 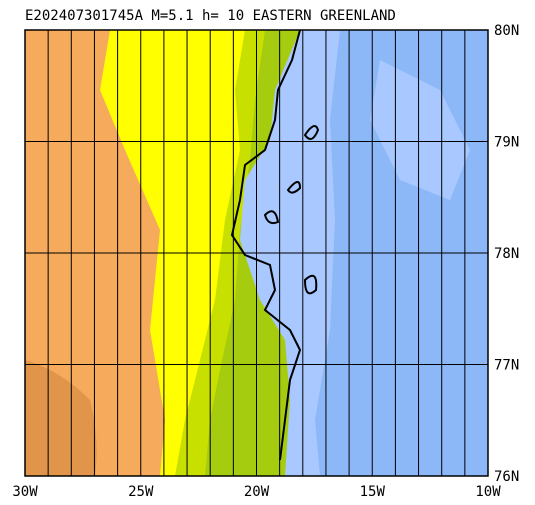 What do you see at coordinates (488, 492) in the screenshot?
I see `lon-label: 10W` at bounding box center [488, 492].